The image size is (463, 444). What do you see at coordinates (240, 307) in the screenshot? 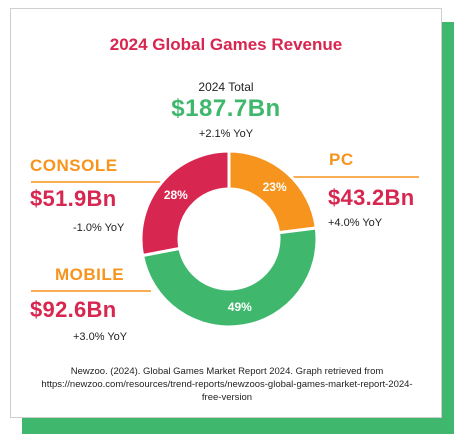
I see `pct-label-mobile: 49%` at bounding box center [240, 307].